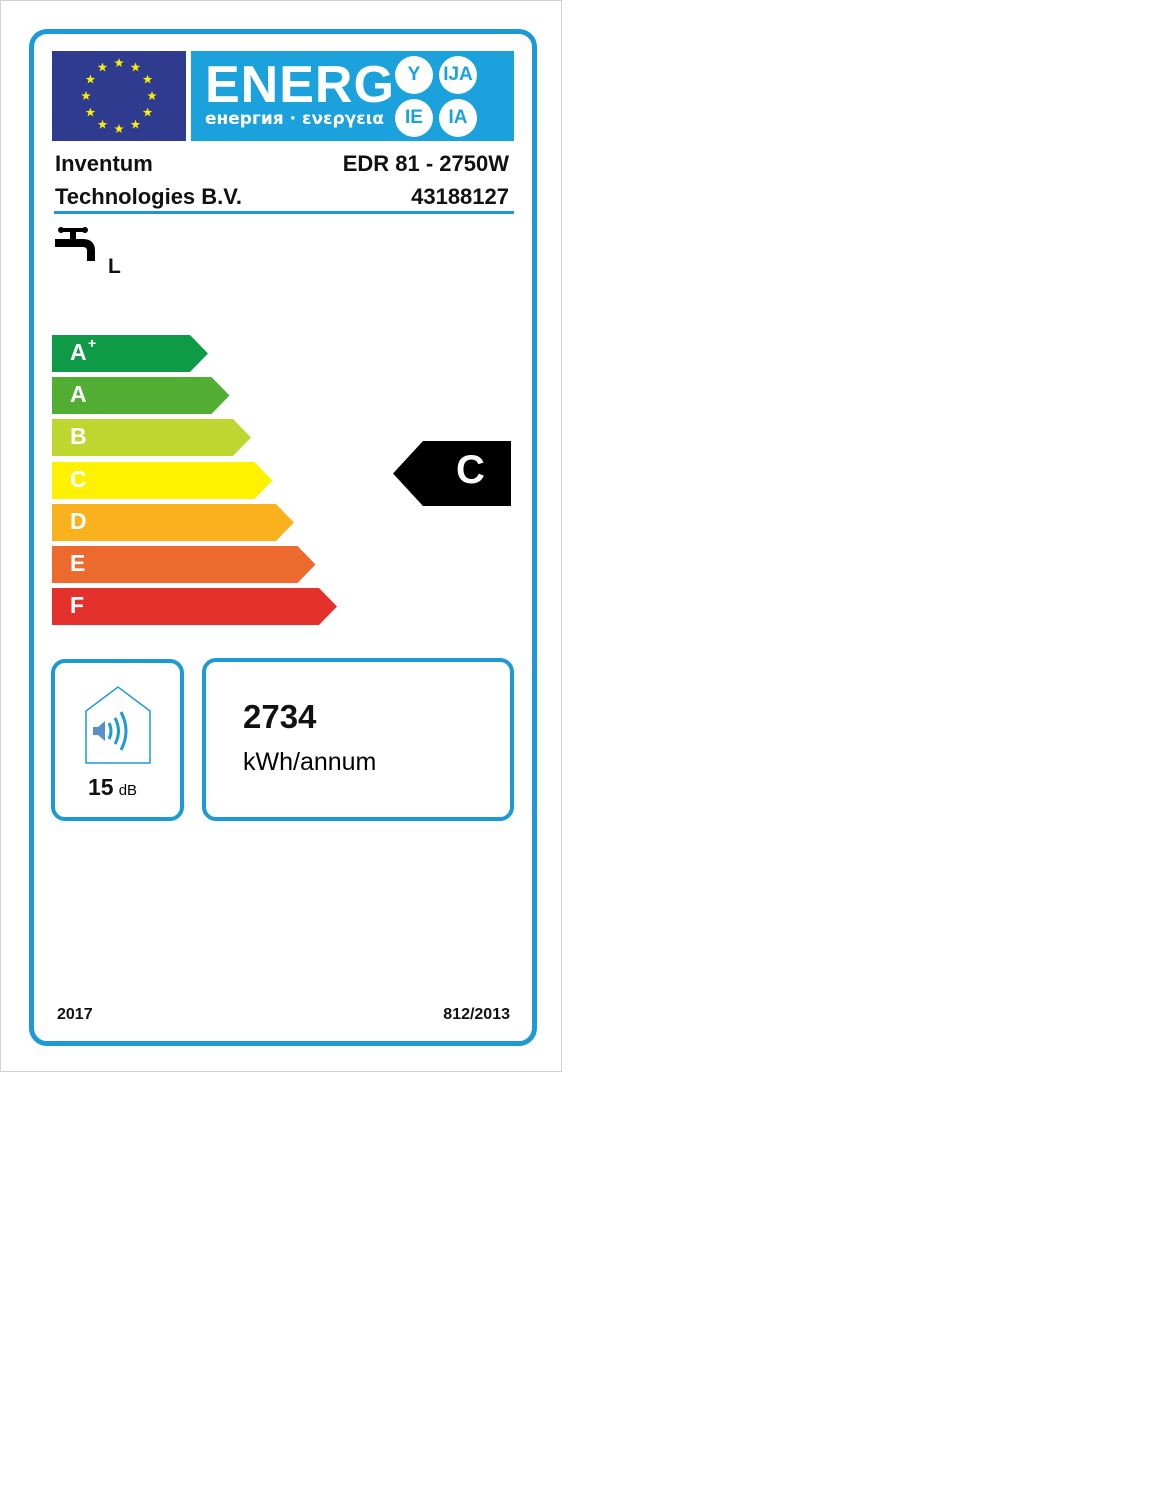  I want to click on eu-flag, so click(119, 96).